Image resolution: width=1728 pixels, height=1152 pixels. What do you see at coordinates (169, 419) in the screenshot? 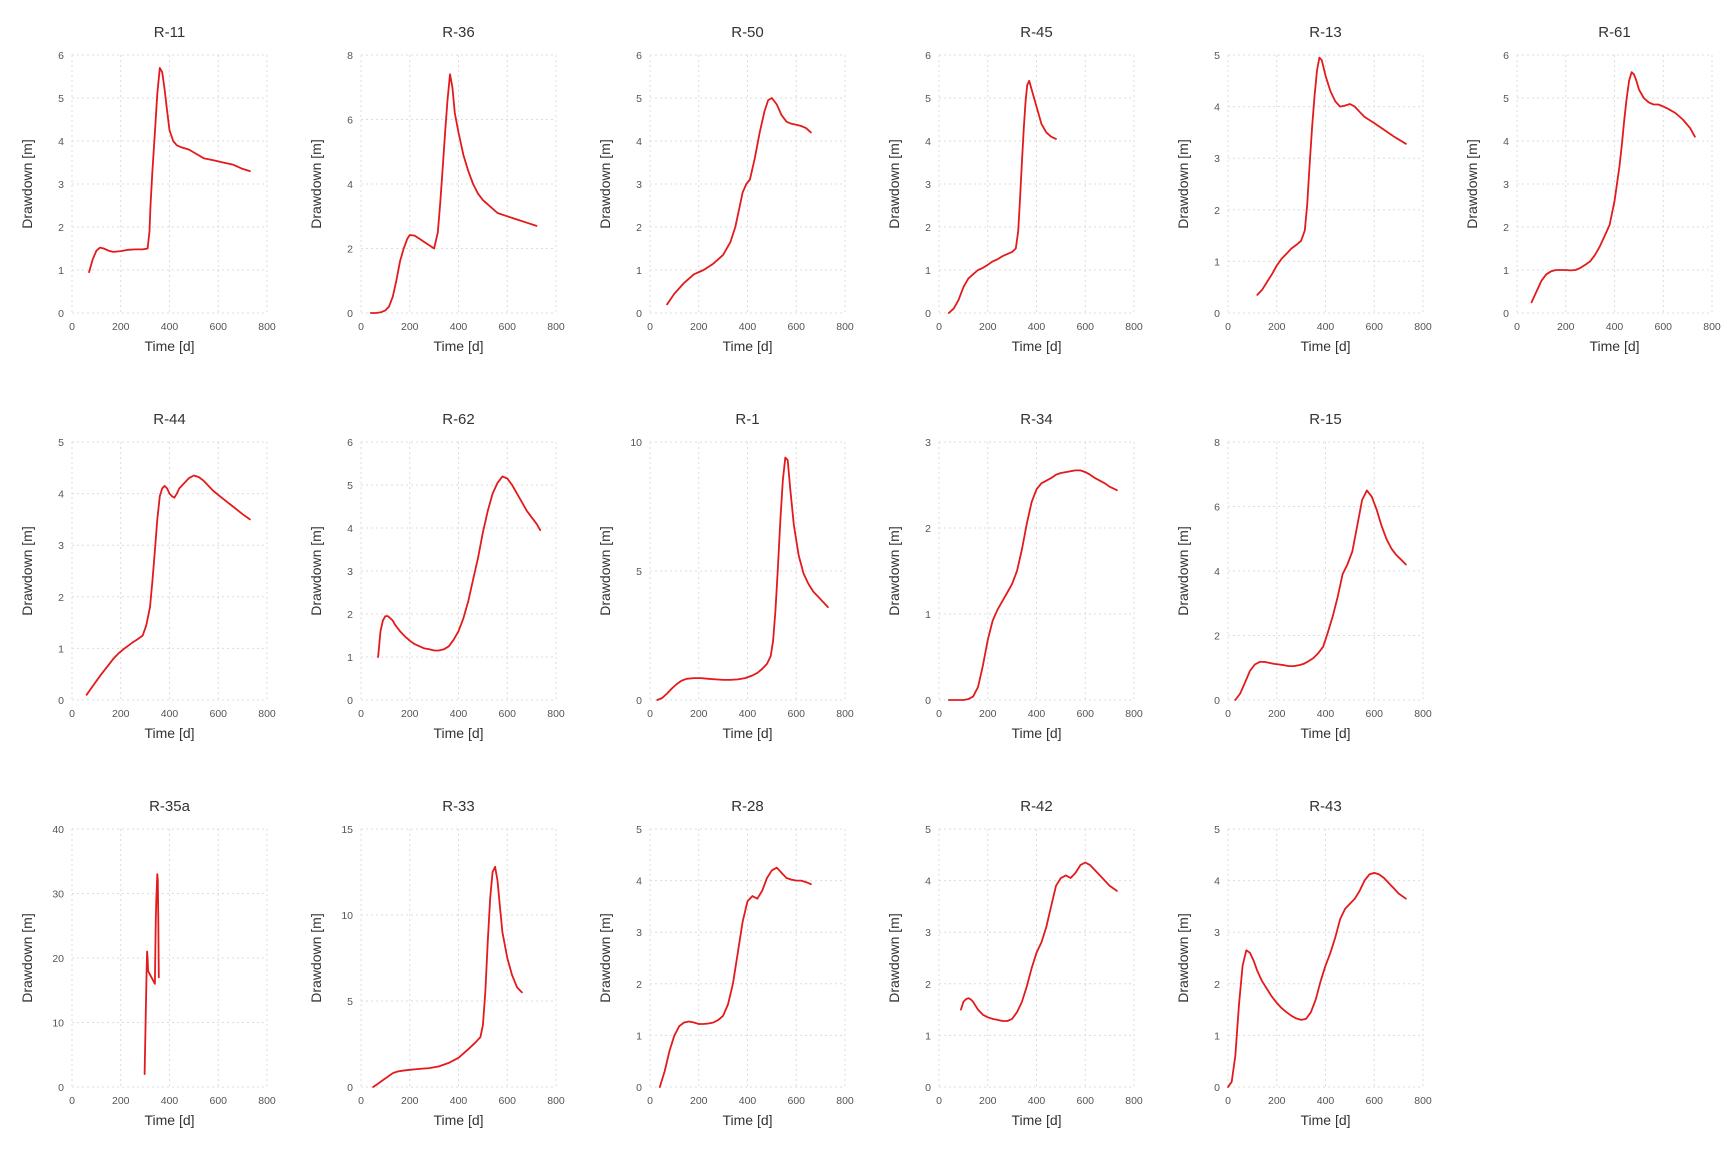
I see `subplot-title: R-44` at bounding box center [169, 419].